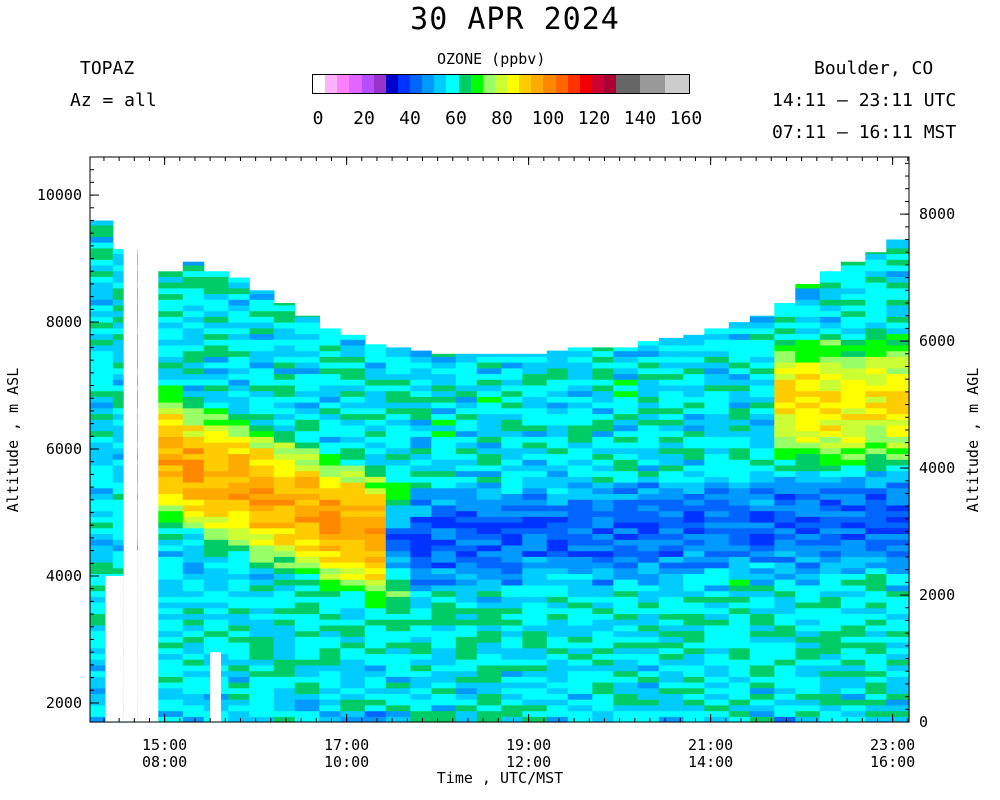  What do you see at coordinates (502, 118) in the screenshot?
I see `colorbar-tick-label: 80` at bounding box center [502, 118].